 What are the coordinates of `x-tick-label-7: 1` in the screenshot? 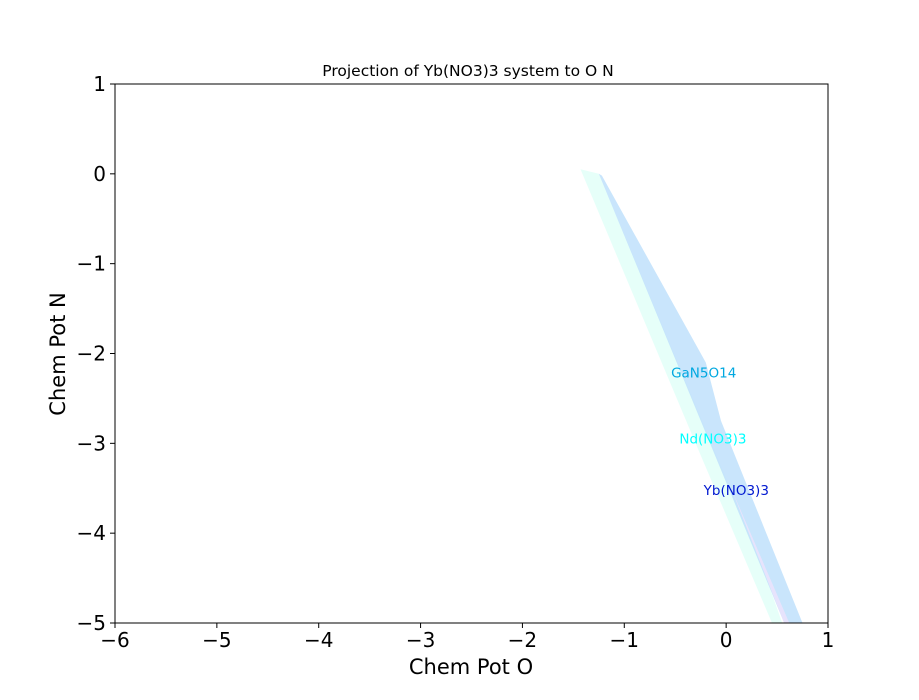 It's located at (828, 640).